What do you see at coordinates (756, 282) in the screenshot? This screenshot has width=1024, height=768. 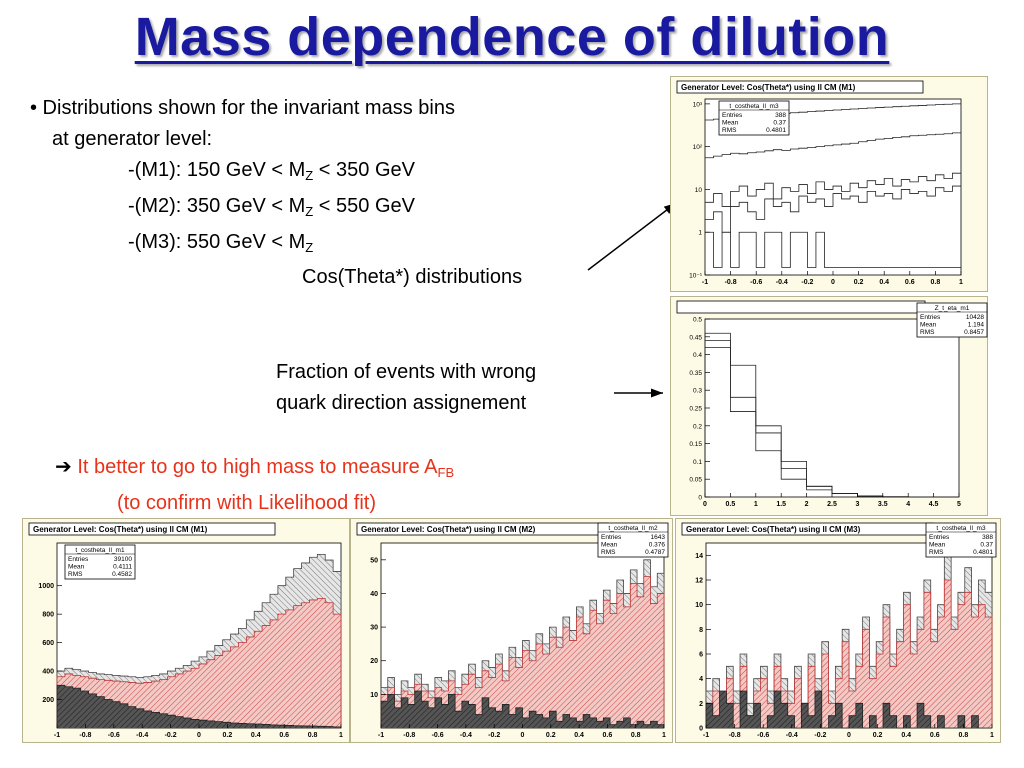 I see `x-tick-label: -0.6` at bounding box center [756, 282].